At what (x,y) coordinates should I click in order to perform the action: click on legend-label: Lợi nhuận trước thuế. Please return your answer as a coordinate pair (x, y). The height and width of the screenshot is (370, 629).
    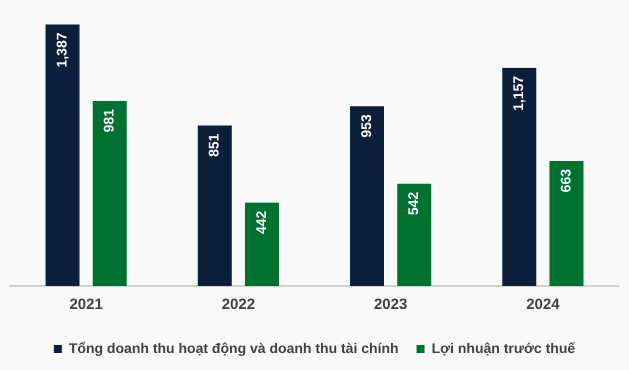
    Looking at the image, I should click on (504, 348).